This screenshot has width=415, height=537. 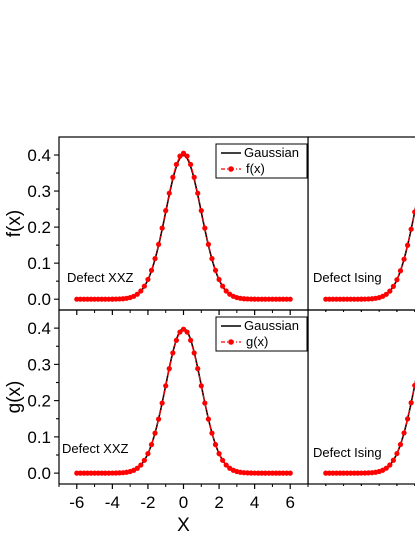 What do you see at coordinates (347, 452) in the screenshot?
I see `panel-annotation: Defect Ising` at bounding box center [347, 452].